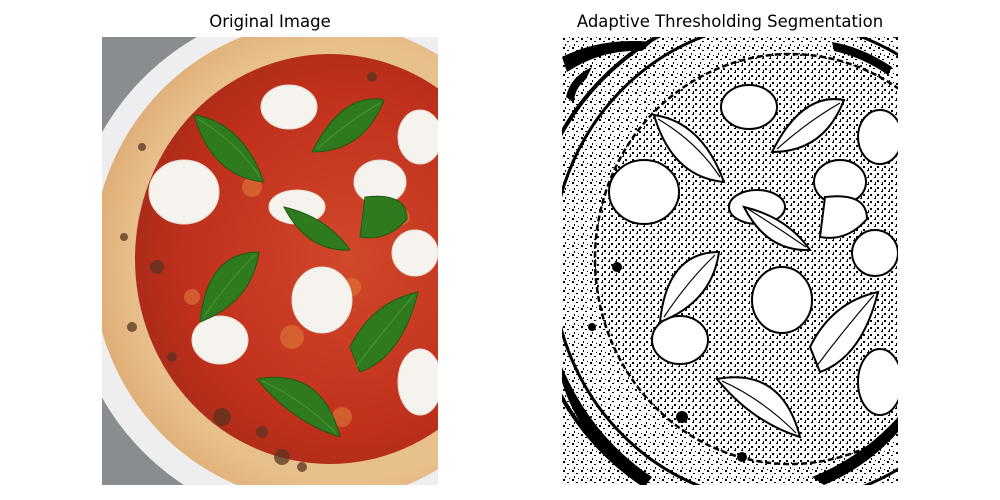 The height and width of the screenshot is (500, 1000). What do you see at coordinates (270, 21) in the screenshot?
I see `left-panel-title: Original Image` at bounding box center [270, 21].